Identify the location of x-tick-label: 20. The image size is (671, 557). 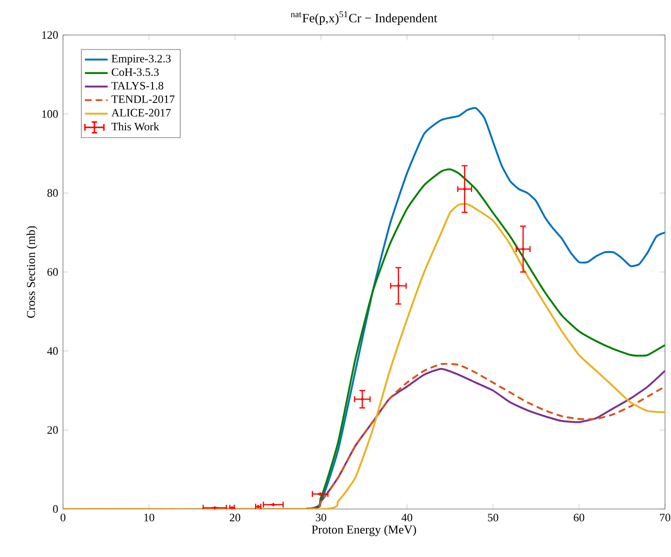
(235, 518).